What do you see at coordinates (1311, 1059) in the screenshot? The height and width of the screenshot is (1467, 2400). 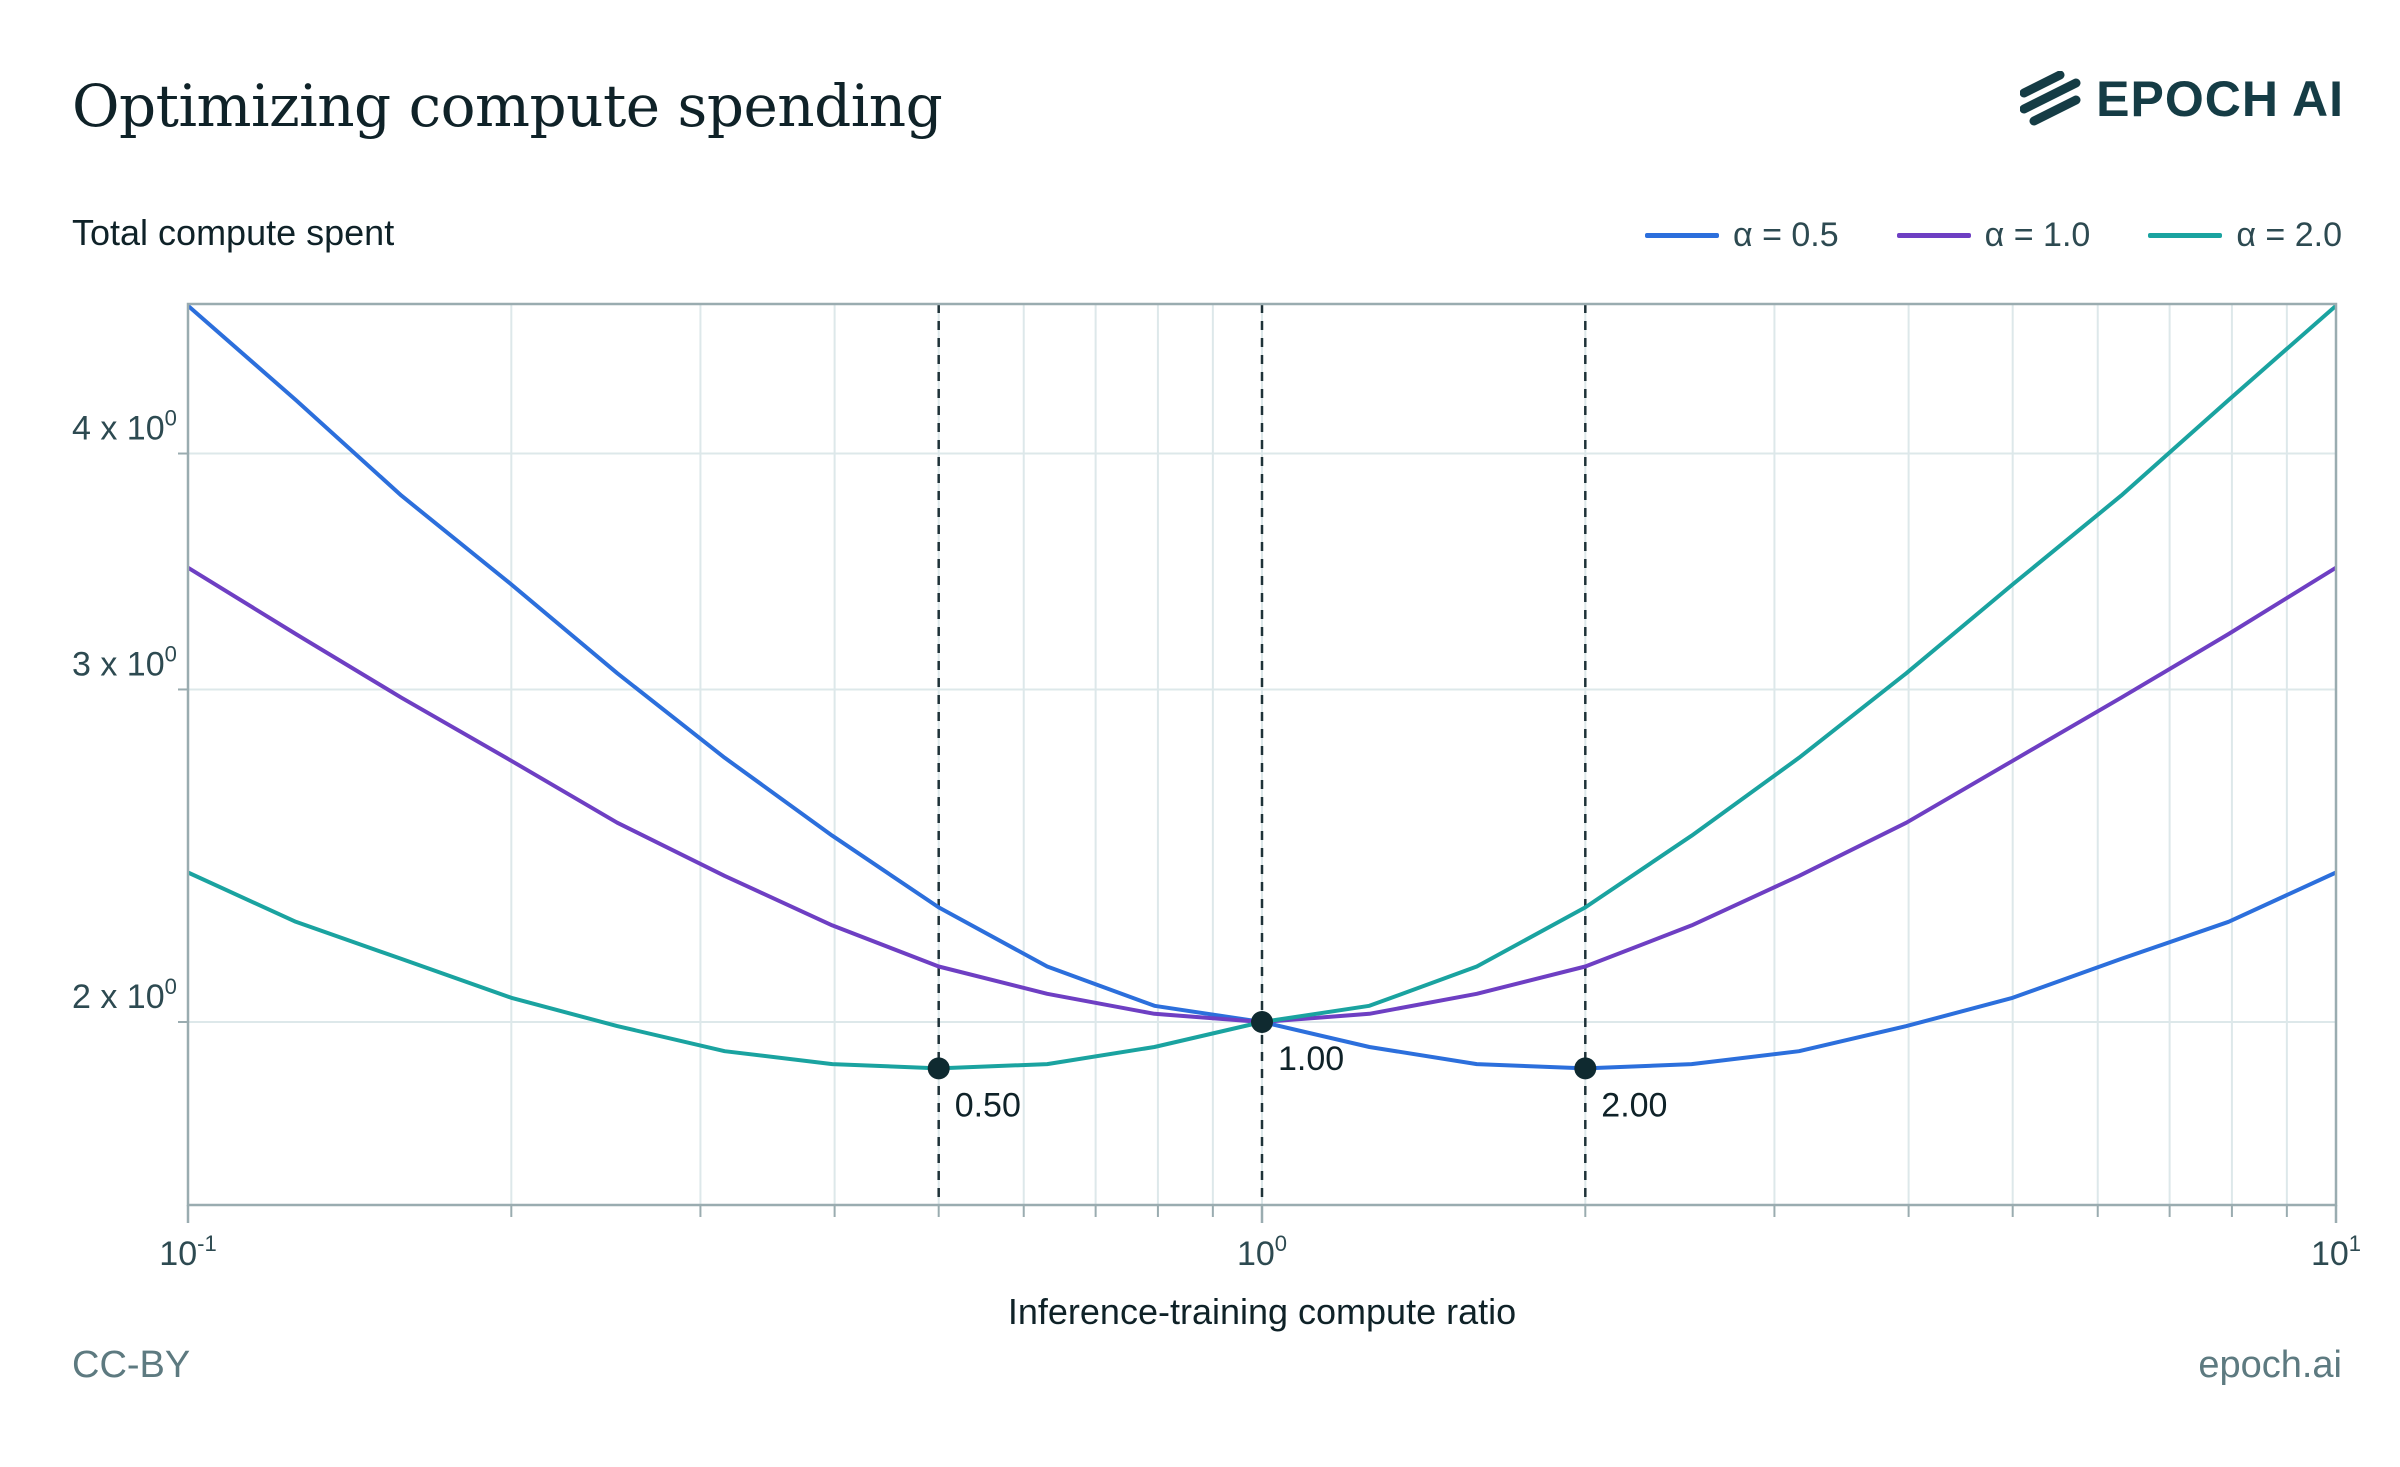 I see `optimum-label: 1.00` at bounding box center [1311, 1059].